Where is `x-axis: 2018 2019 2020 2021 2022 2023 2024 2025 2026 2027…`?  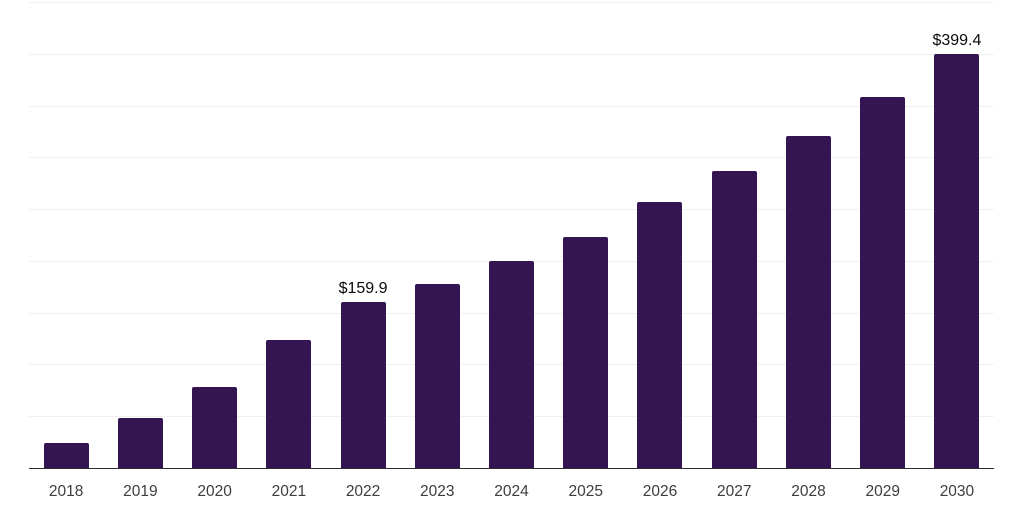 x-axis: 2018 2019 2020 2021 2022 2023 2024 2025 2026 2027… is located at coordinates (511, 493).